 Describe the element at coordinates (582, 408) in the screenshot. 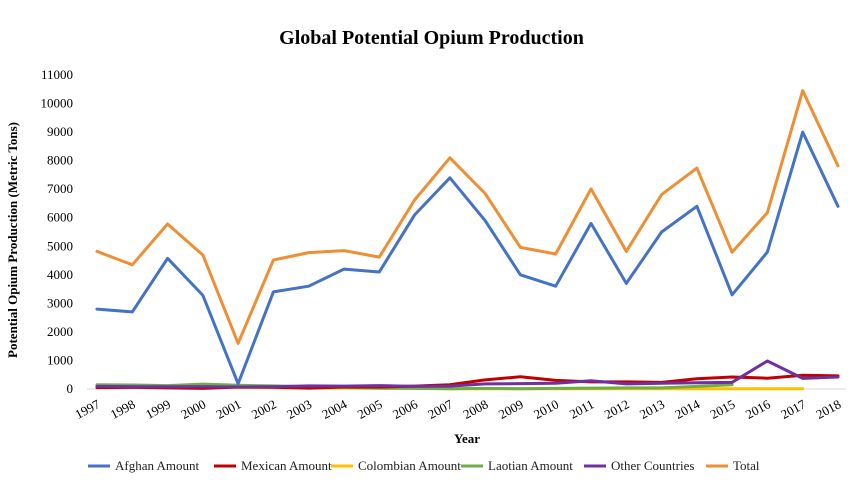

I see `x-tick-label: 2011` at that location.